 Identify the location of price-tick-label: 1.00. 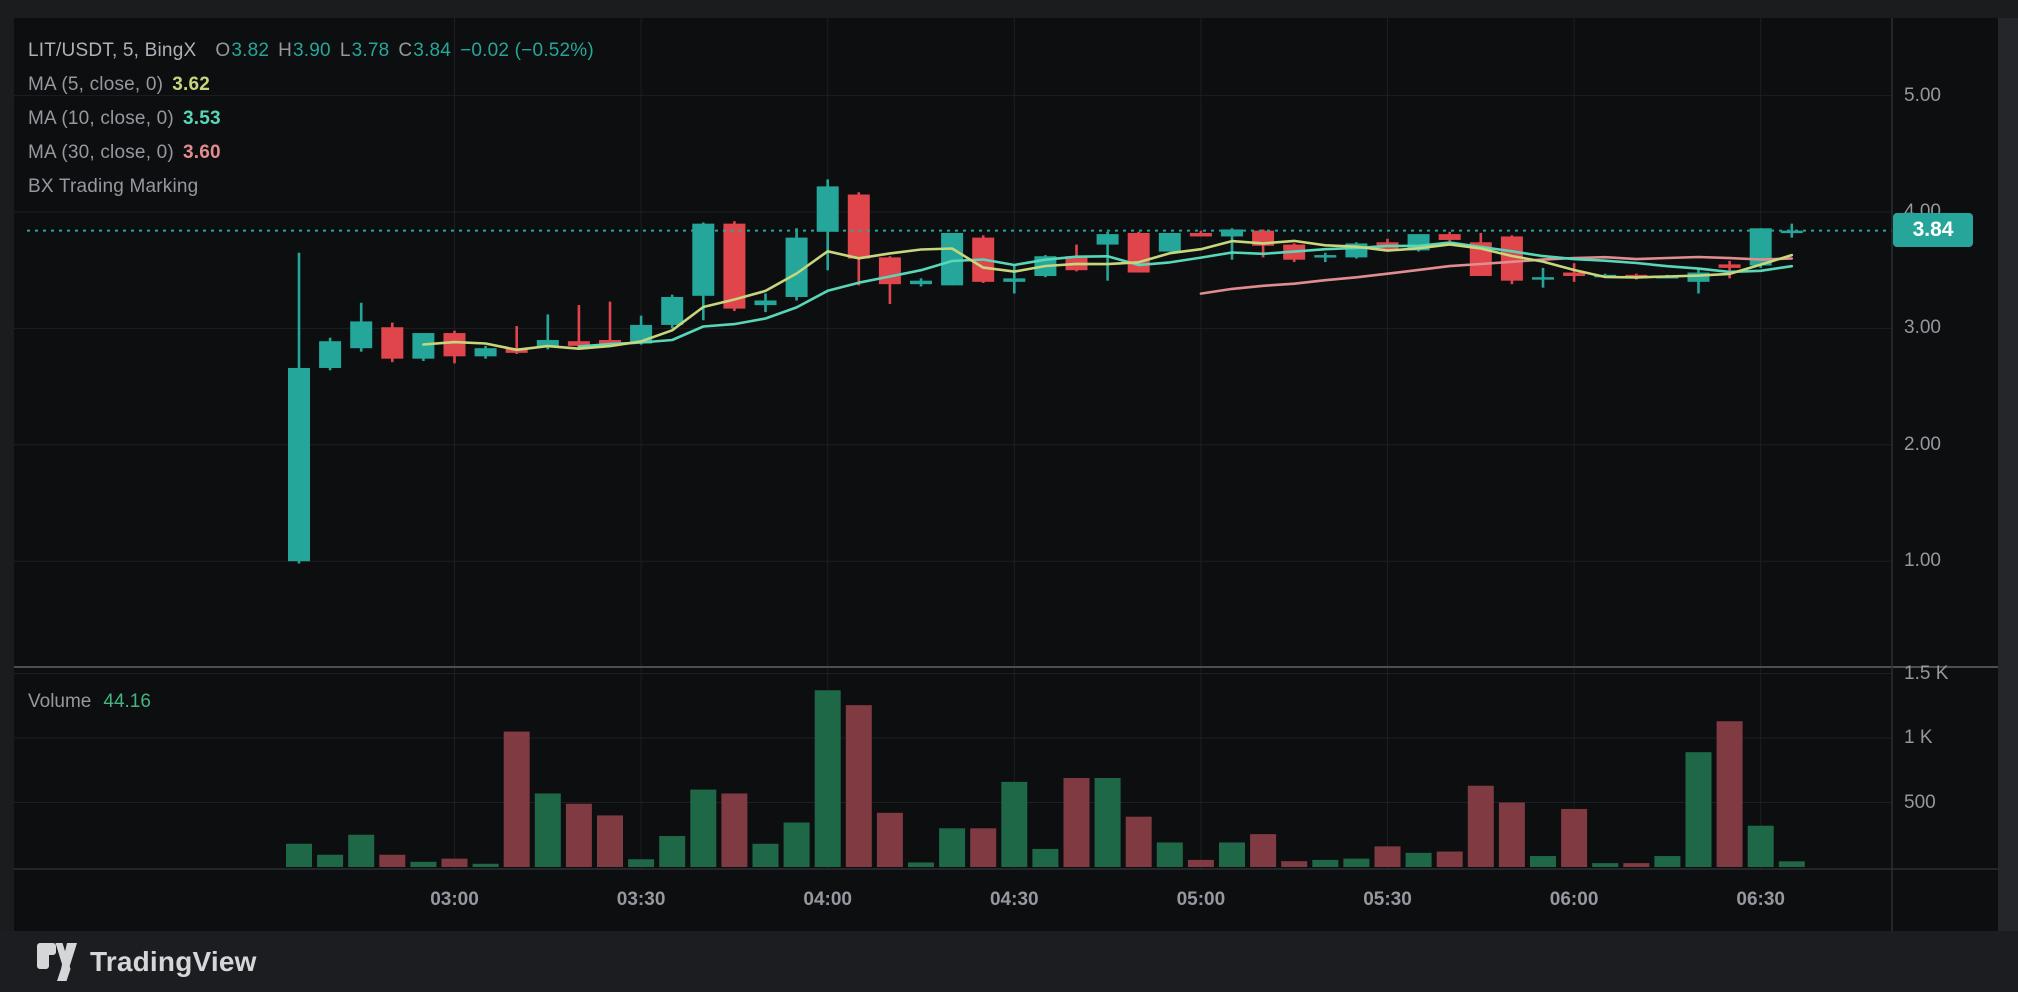
(1922, 561).